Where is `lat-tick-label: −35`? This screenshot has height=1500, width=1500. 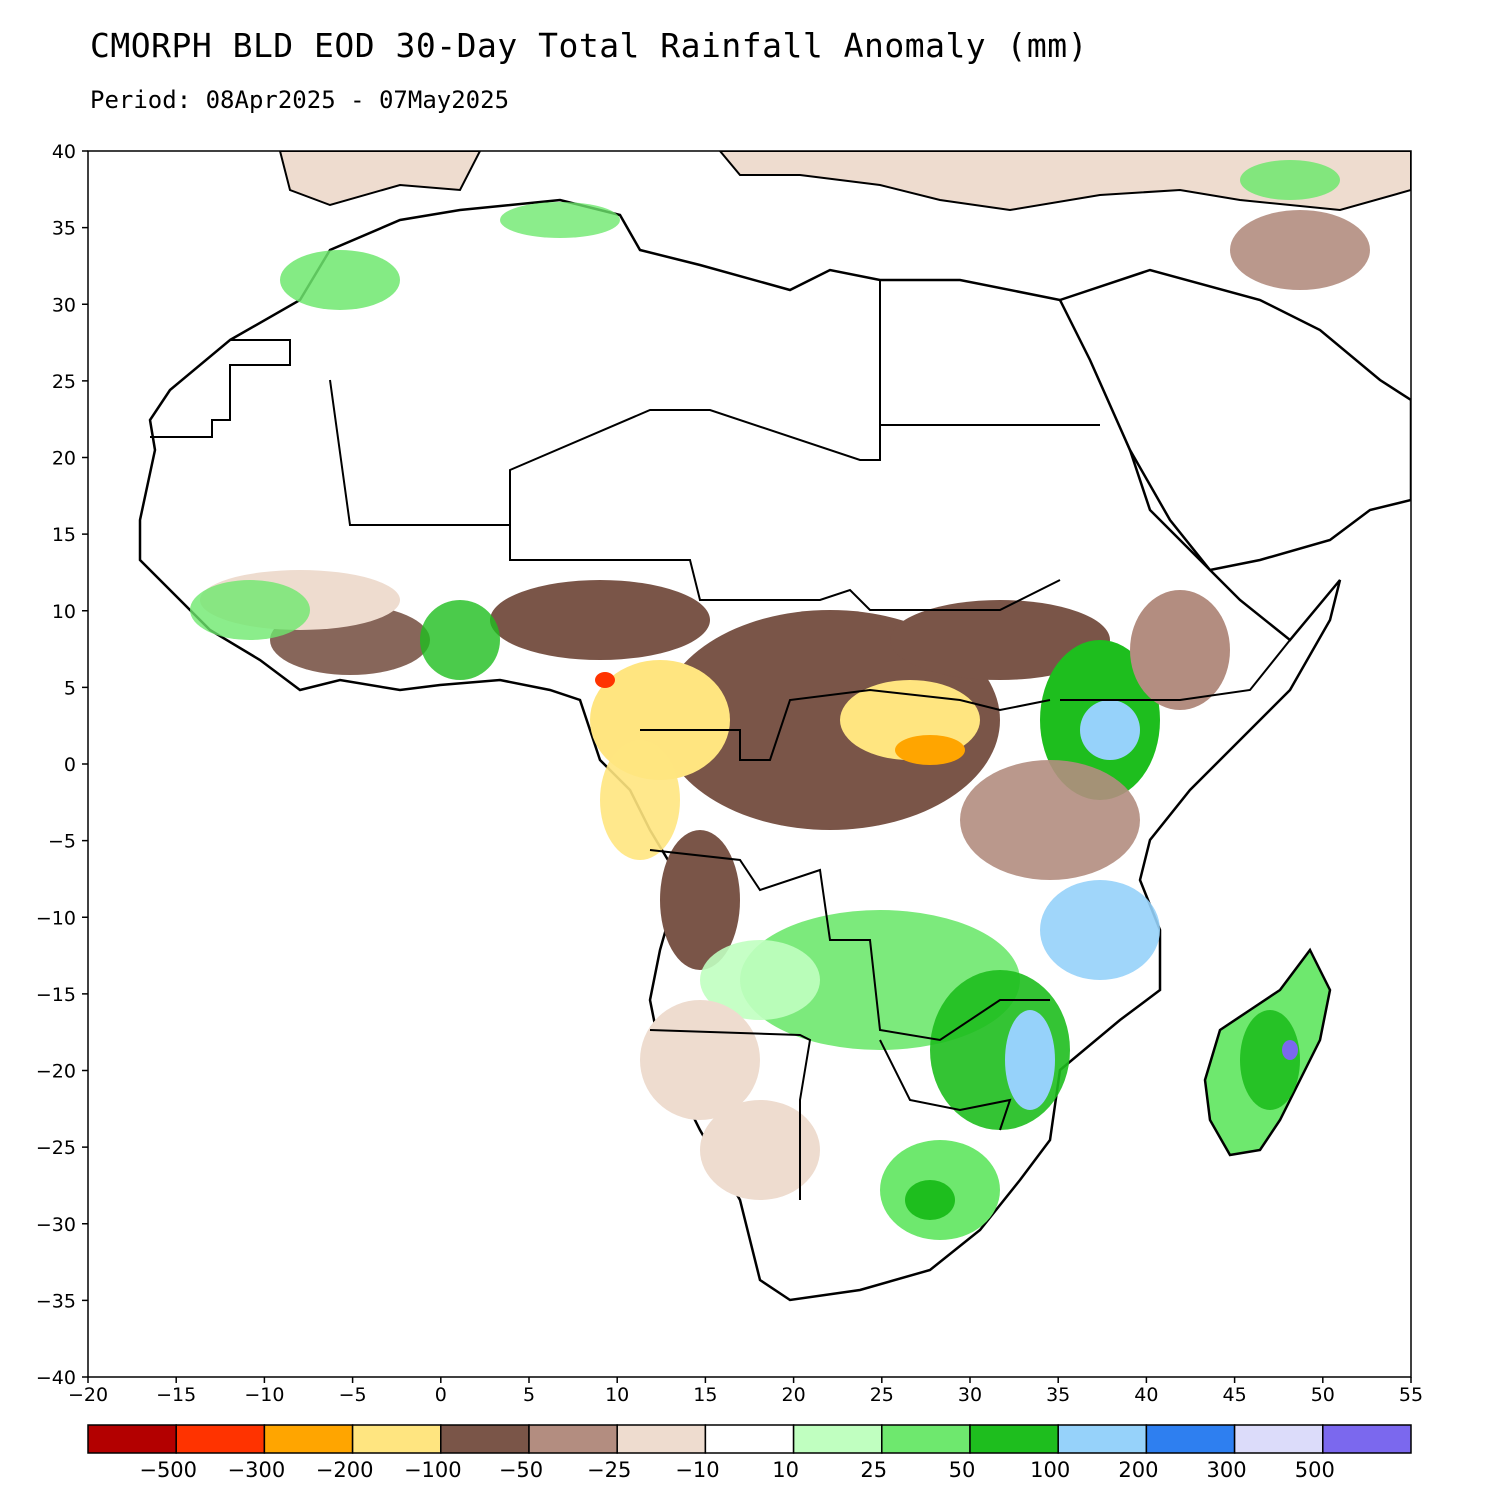
lat-tick-label: −35 is located at coordinates (56, 1301).